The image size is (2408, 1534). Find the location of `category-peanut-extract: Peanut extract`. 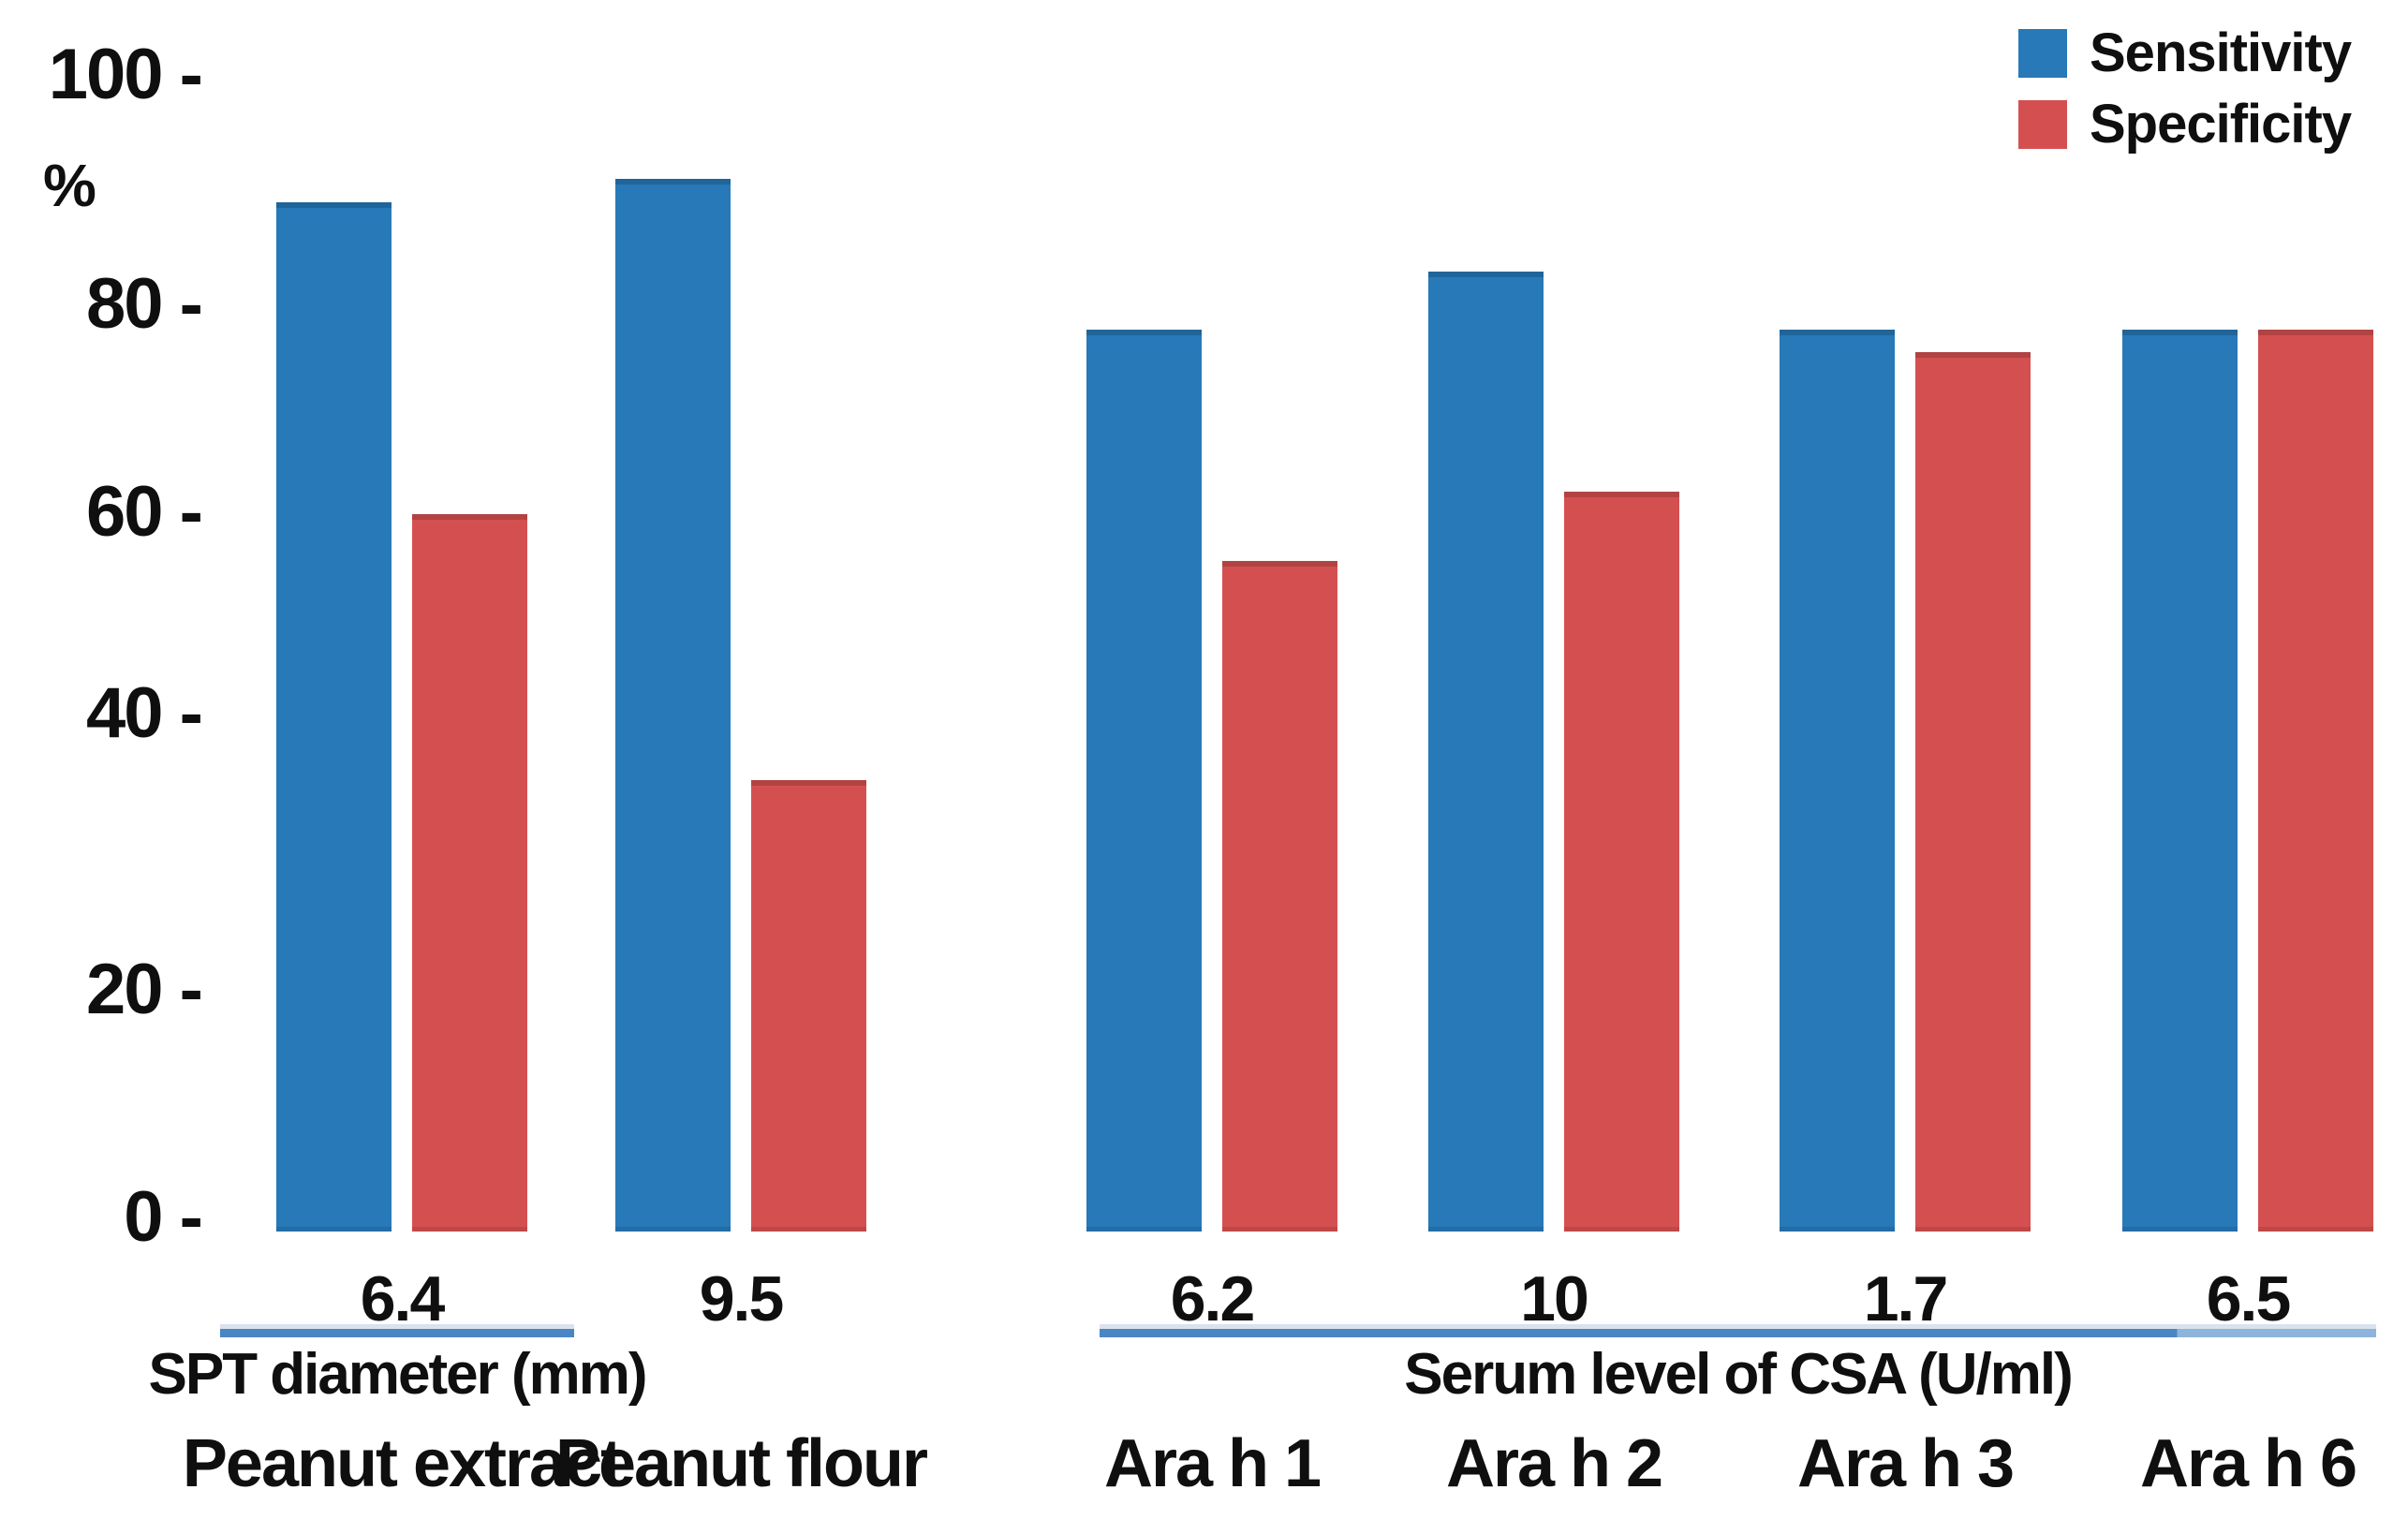

category-peanut-extract: Peanut extract is located at coordinates (402, 1463).